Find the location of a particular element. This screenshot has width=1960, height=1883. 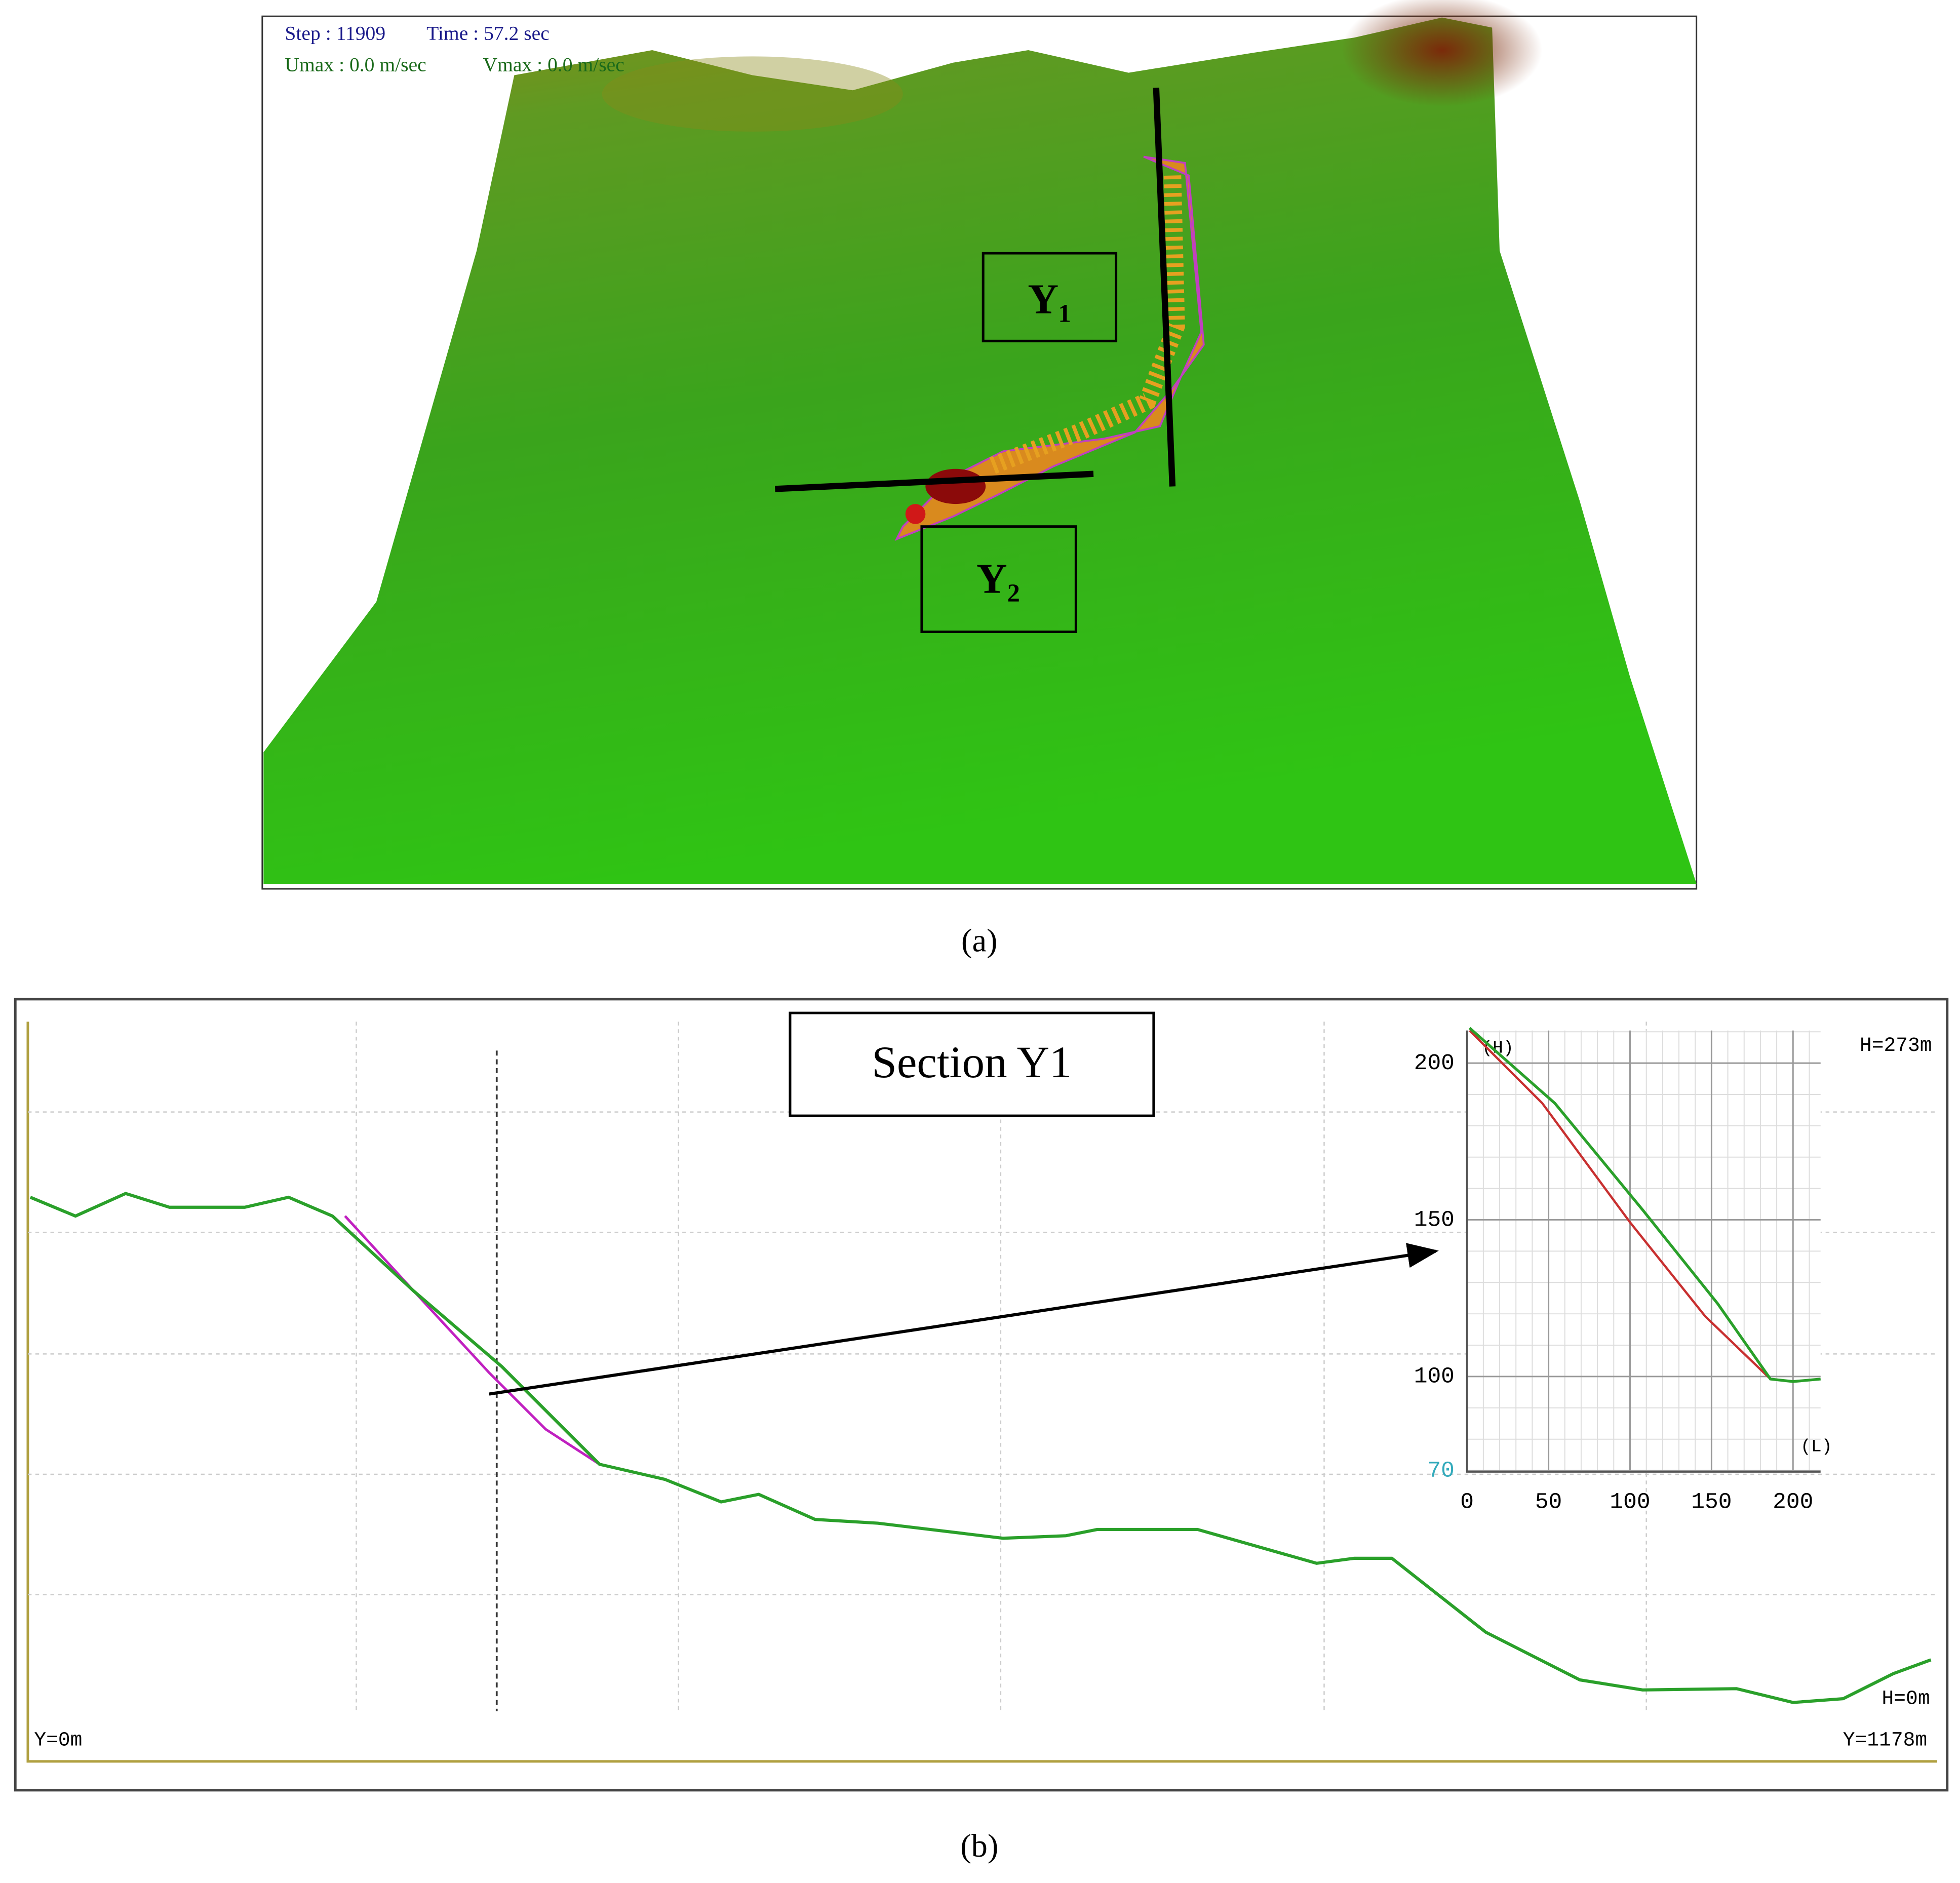

section-title: Section Y1 is located at coordinates (972, 1062).